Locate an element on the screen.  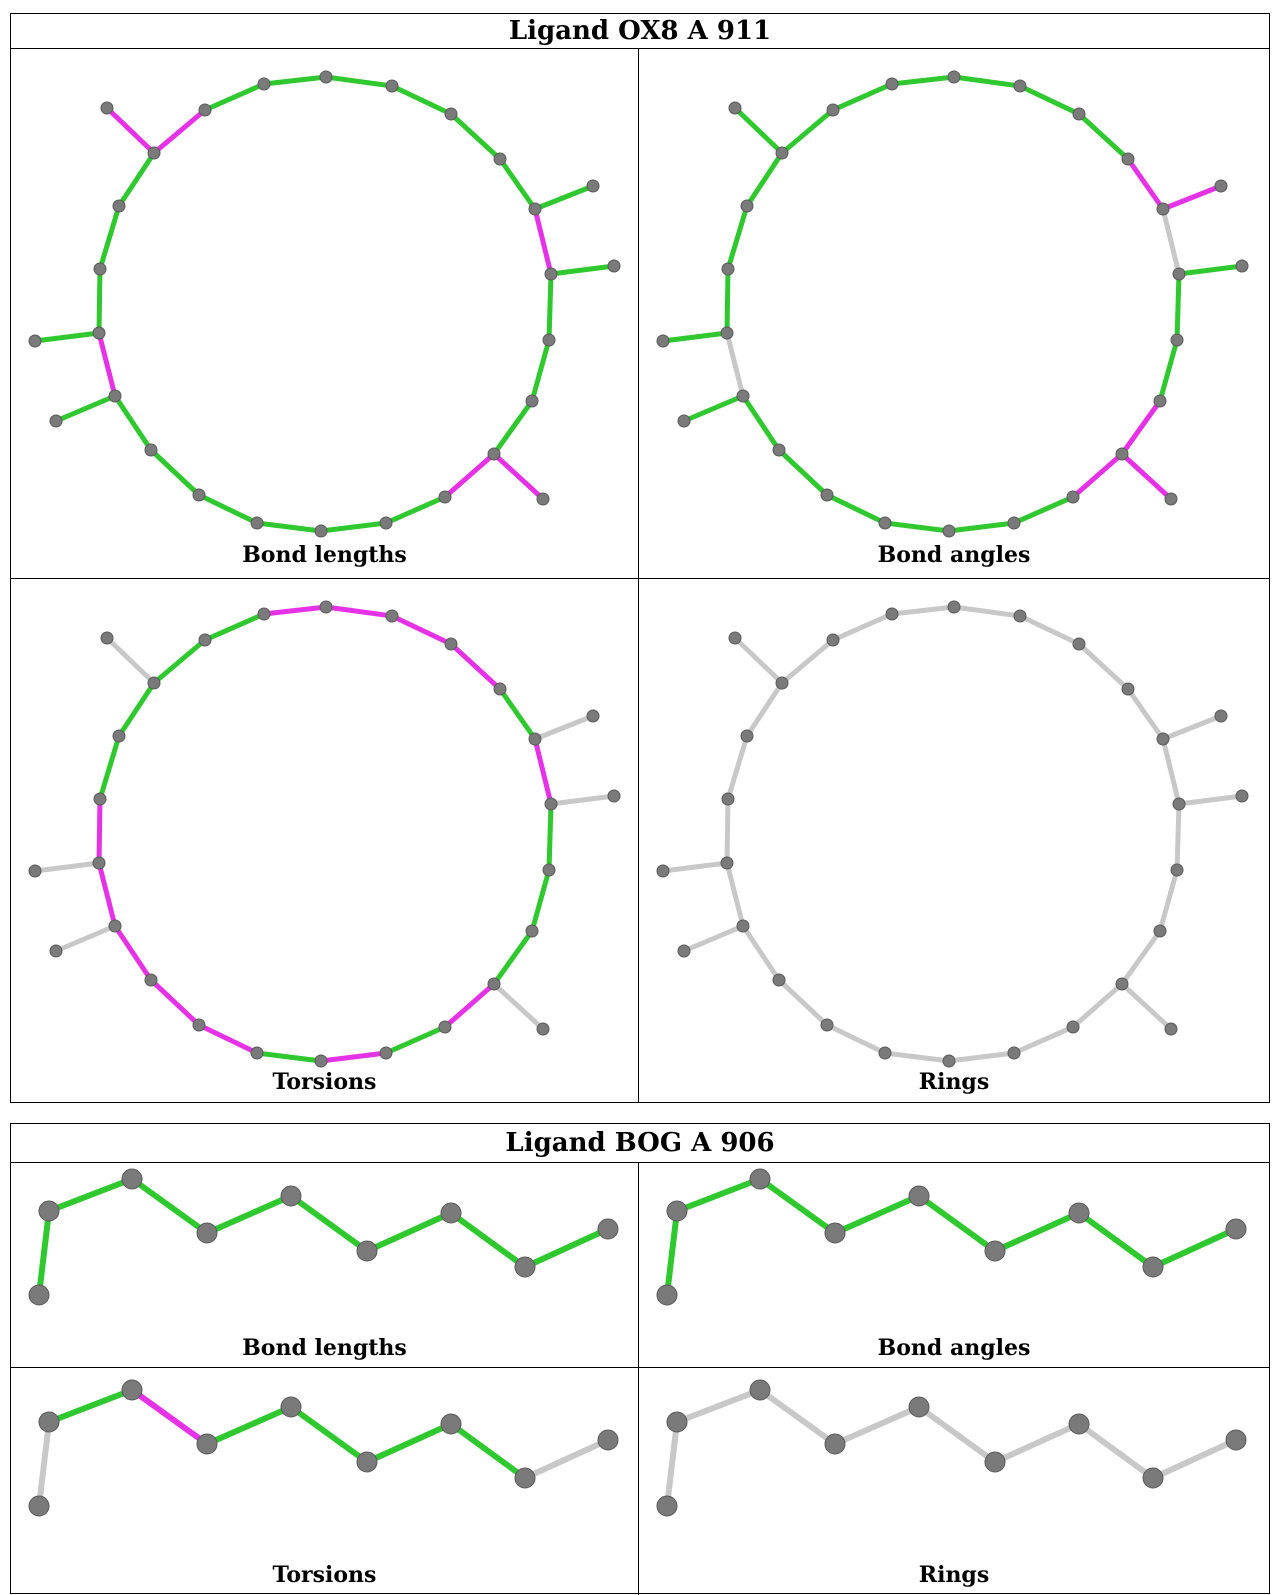
panel-label: Bond angles is located at coordinates (954, 1348).